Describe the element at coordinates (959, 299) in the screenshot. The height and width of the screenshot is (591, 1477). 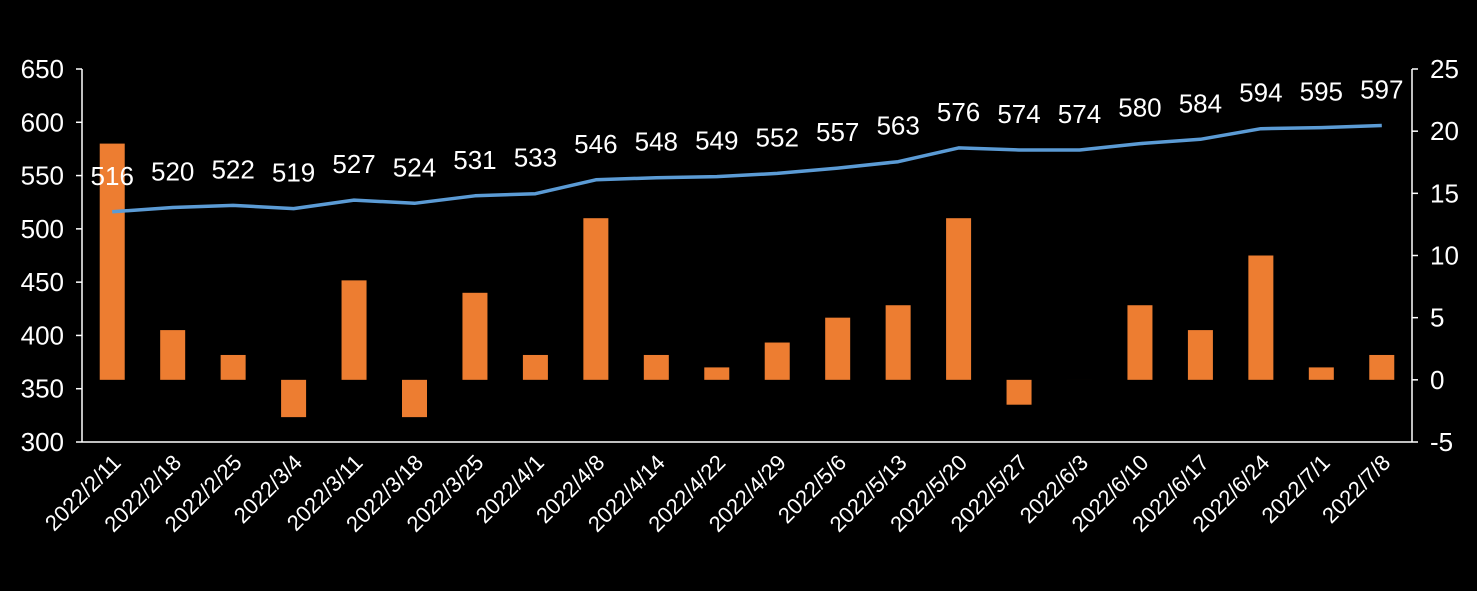
I see `bar-2022/5/20` at that location.